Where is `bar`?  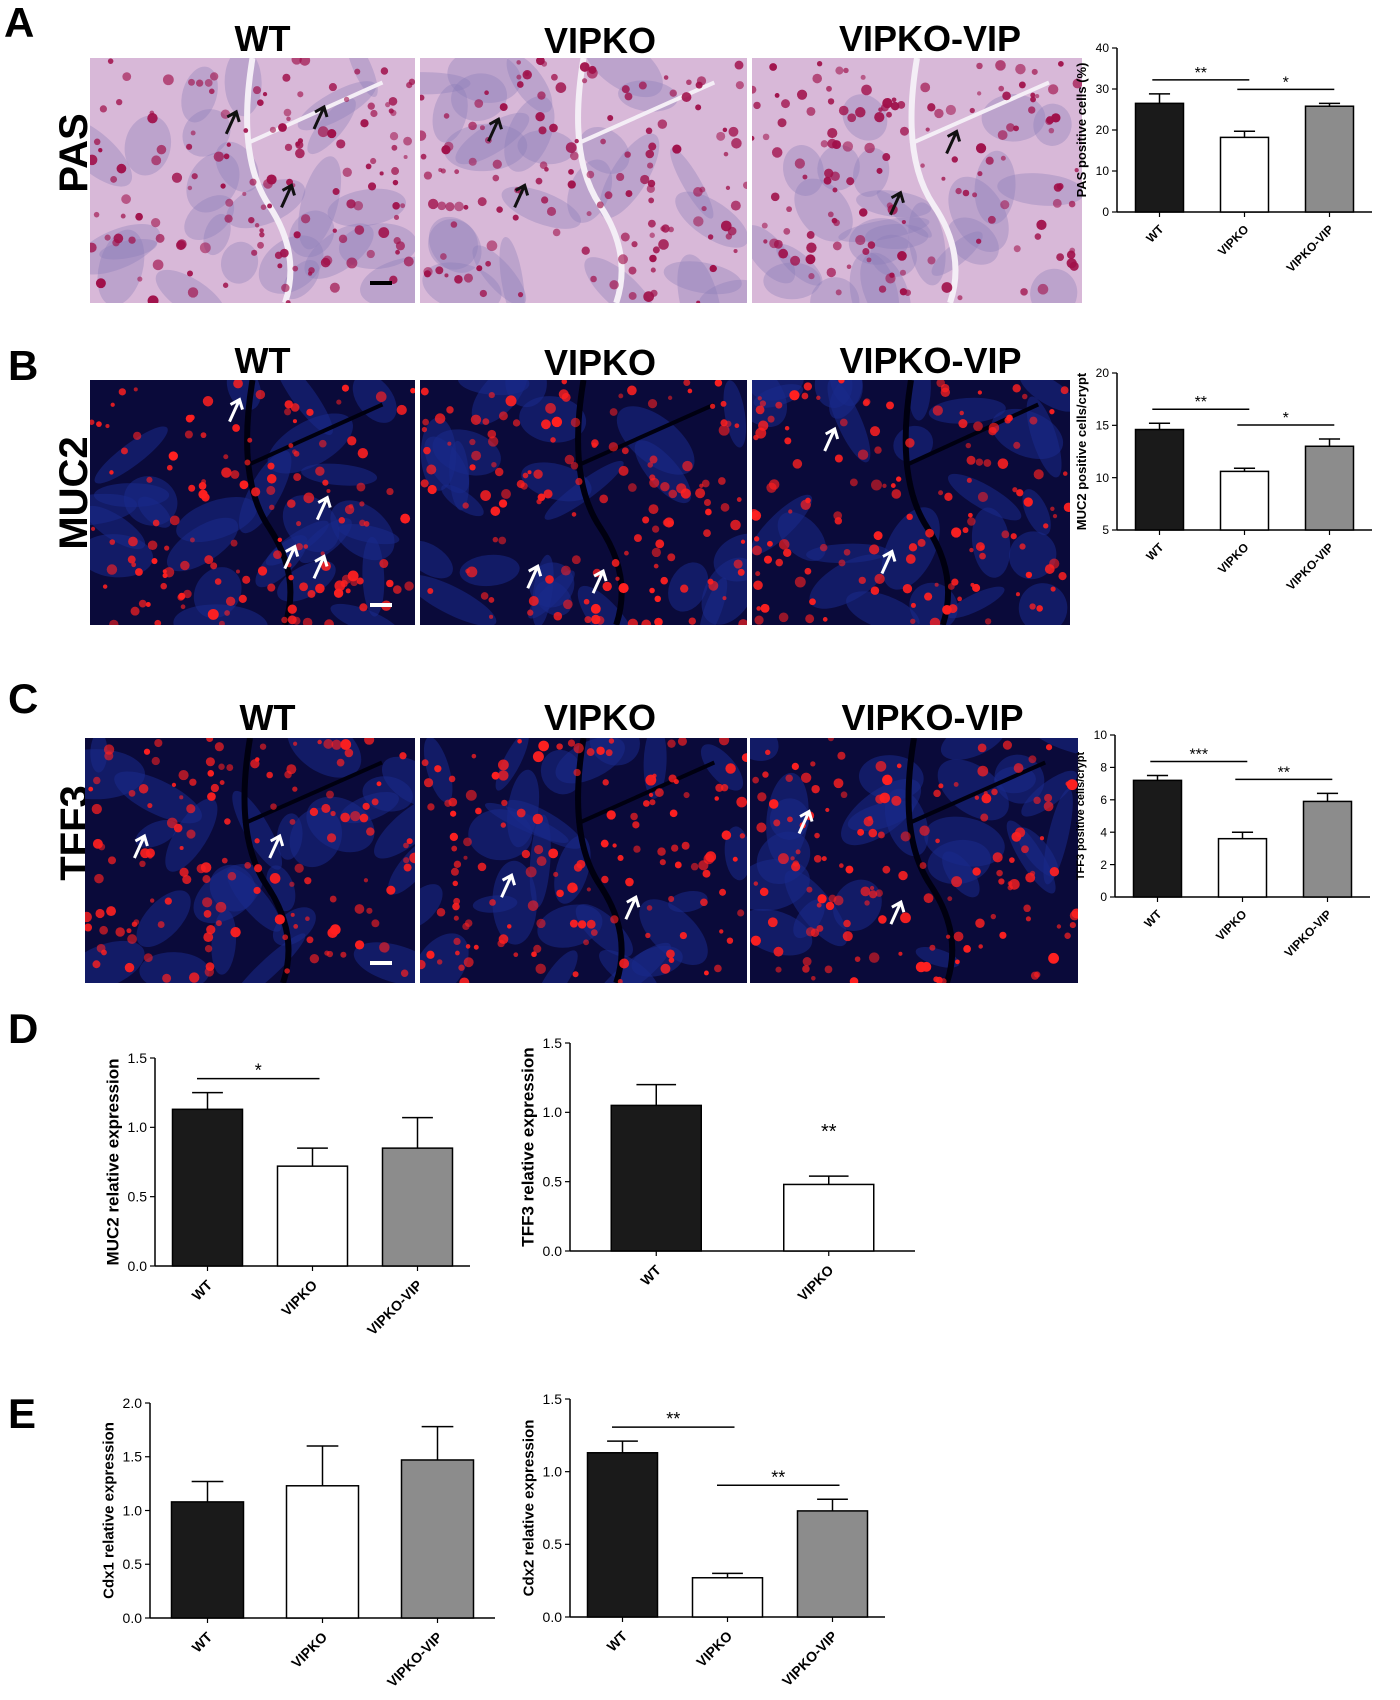 bar is located at coordinates (829, 1217).